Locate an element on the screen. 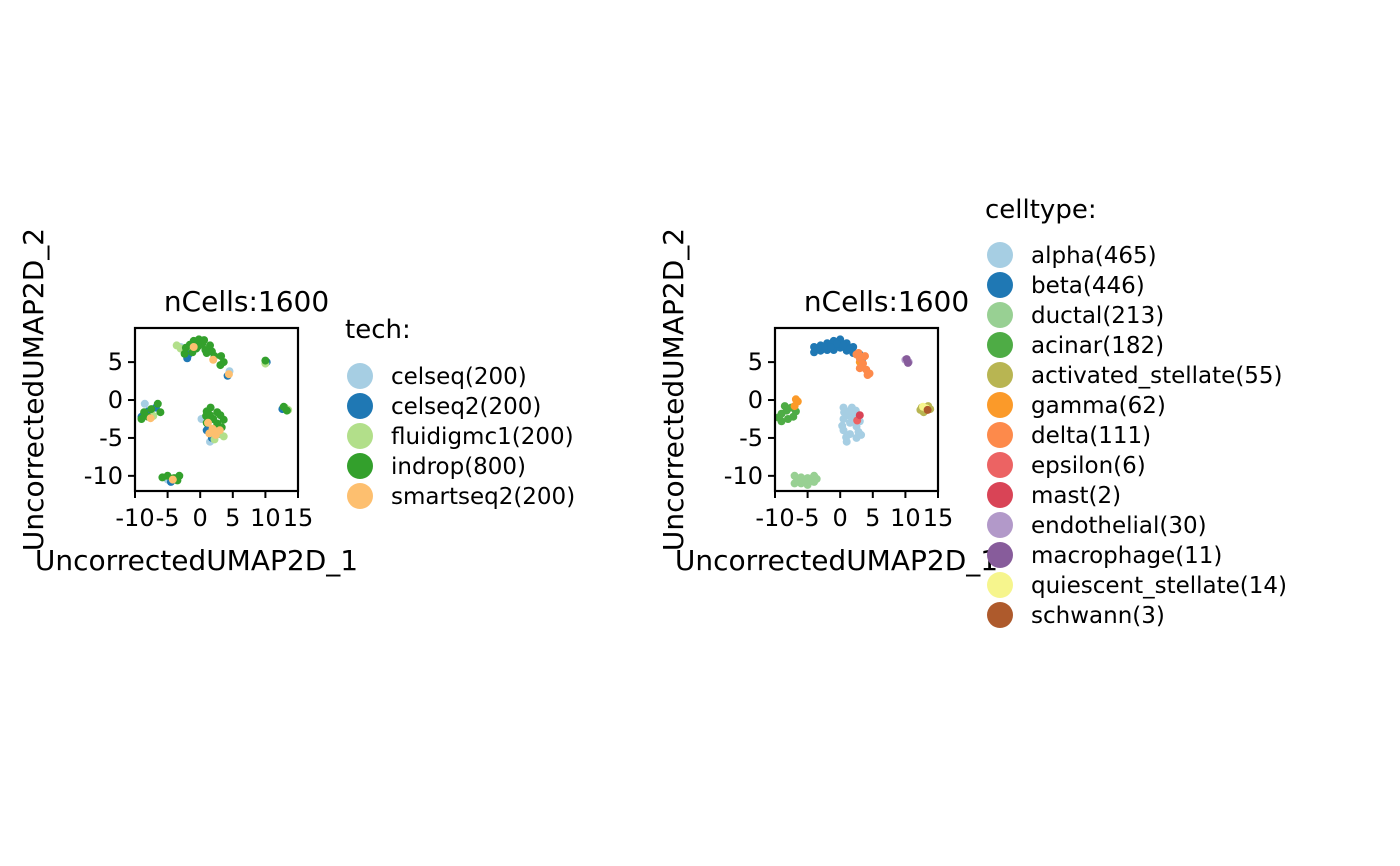 The image size is (1400, 866). legend-entry: endothelial(30) is located at coordinates (1119, 526).